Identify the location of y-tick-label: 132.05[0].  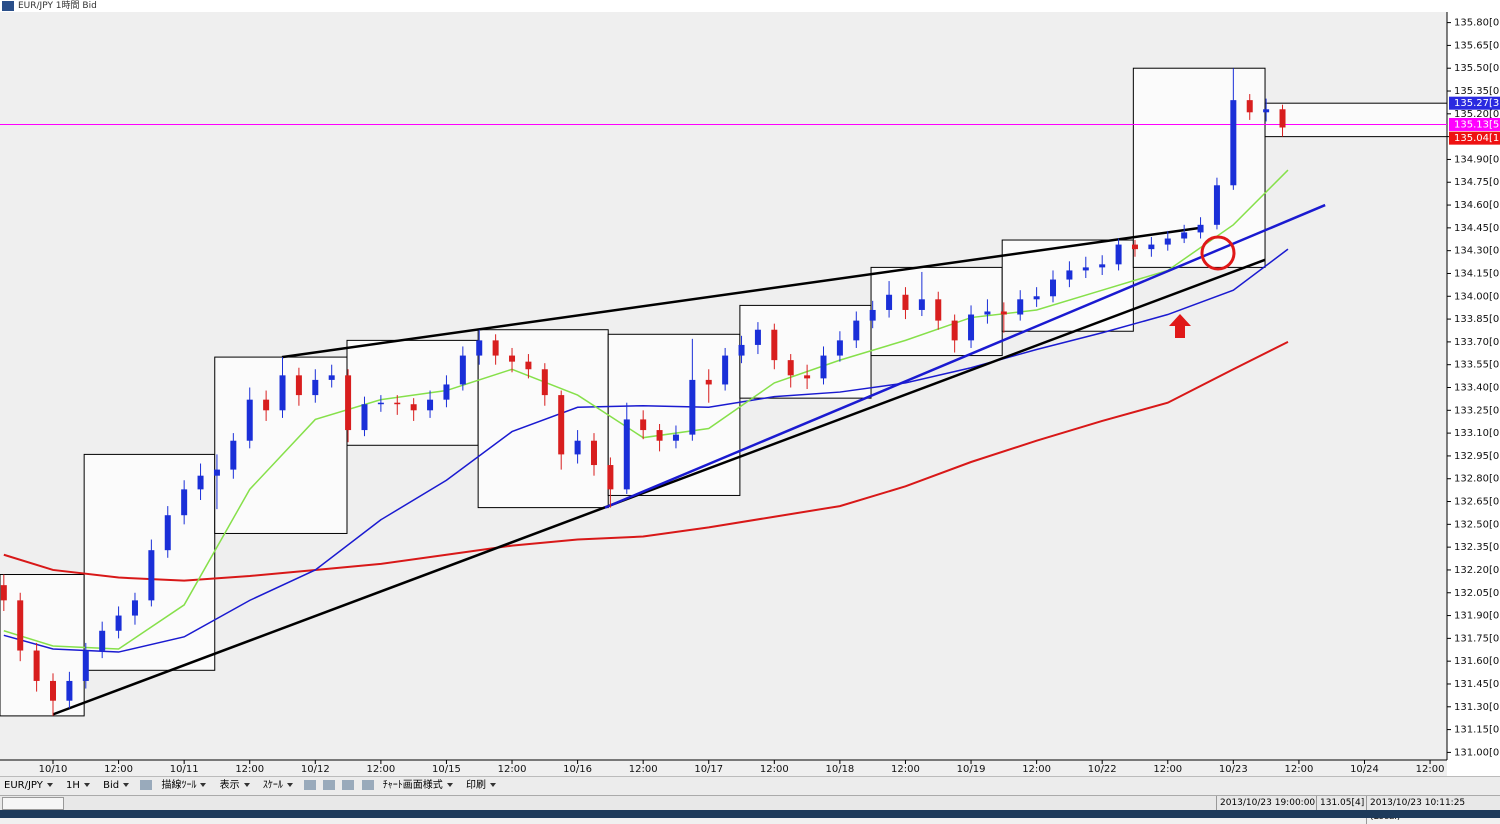
(1477, 593).